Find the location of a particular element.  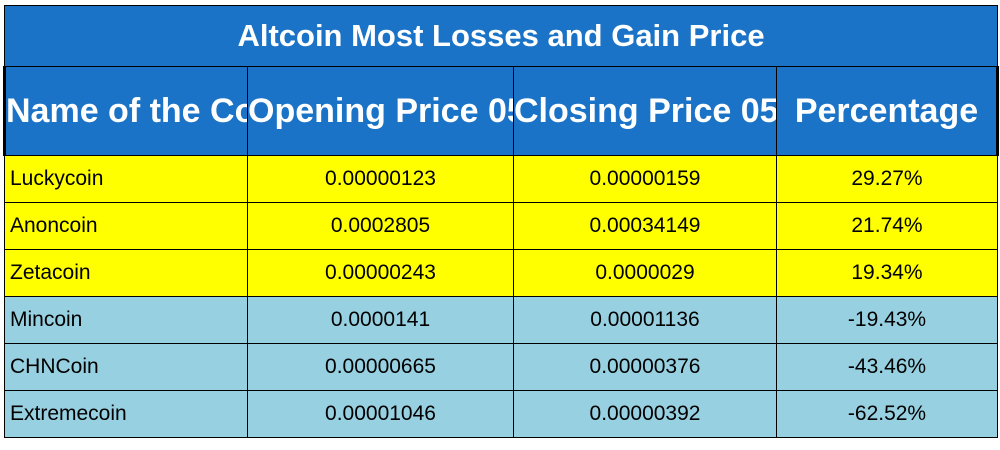

table-title: Altcoin Most Losses and Gain Price is located at coordinates (501, 36).